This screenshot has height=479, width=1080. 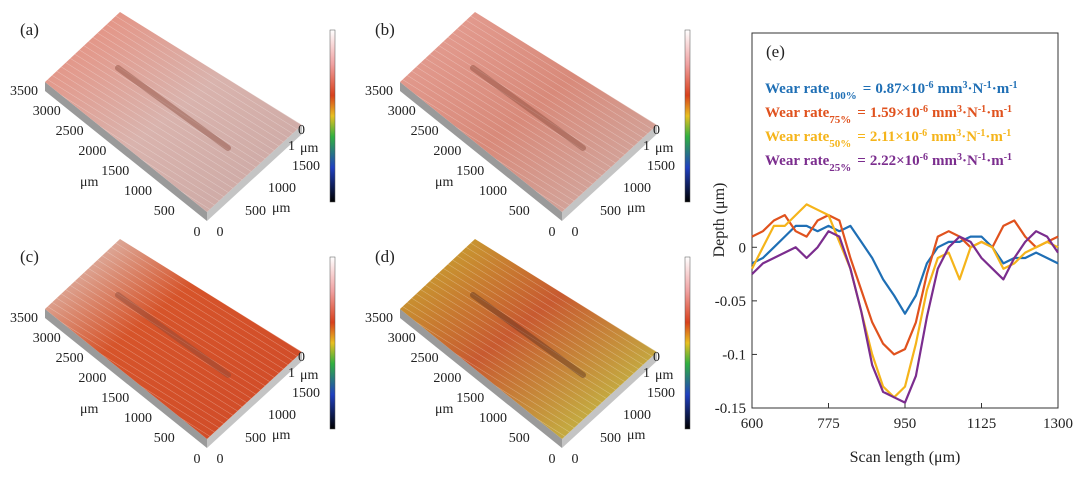 What do you see at coordinates (905, 424) in the screenshot?
I see `x-tick-label: 950` at bounding box center [905, 424].